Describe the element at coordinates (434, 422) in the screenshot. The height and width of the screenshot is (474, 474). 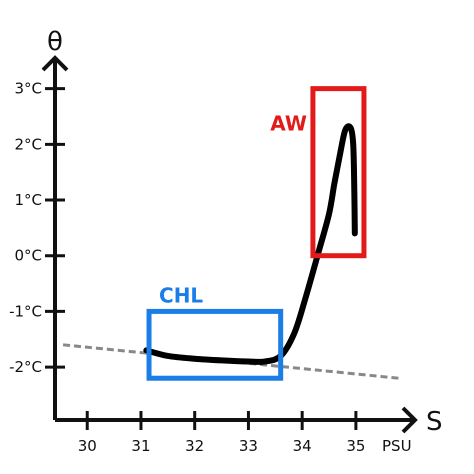
I see `x-axis-label: S` at that location.